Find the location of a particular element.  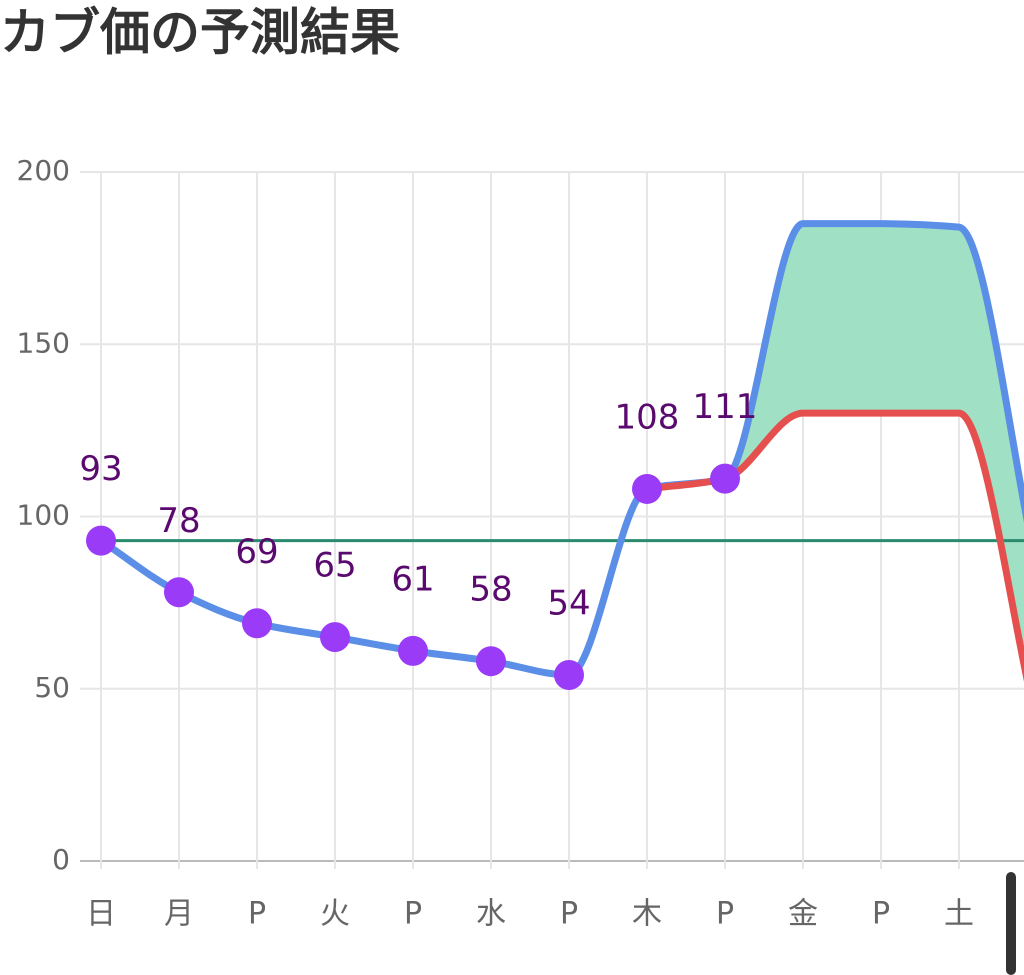

value-label: 65 is located at coordinates (334, 566).